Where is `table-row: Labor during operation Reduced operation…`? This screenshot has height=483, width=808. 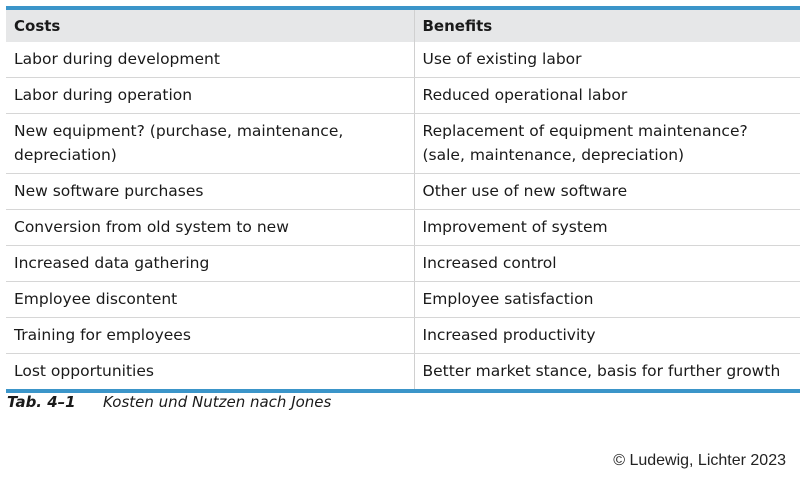
table-row: Labor during operation Reduced operation… is located at coordinates (403, 95).